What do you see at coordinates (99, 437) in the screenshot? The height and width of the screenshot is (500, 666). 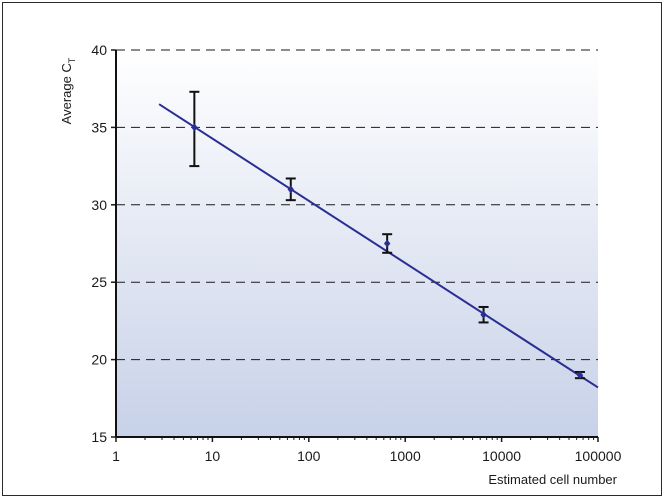 I see `y-tick-label-15: 15` at bounding box center [99, 437].